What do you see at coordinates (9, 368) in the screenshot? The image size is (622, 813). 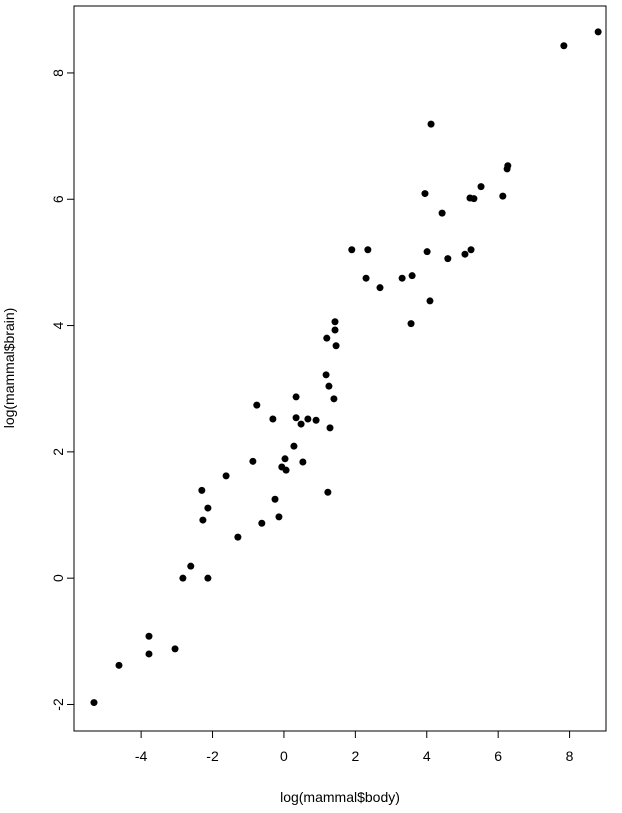 I see `y-axis-label: log(mammal$brain)` at bounding box center [9, 368].